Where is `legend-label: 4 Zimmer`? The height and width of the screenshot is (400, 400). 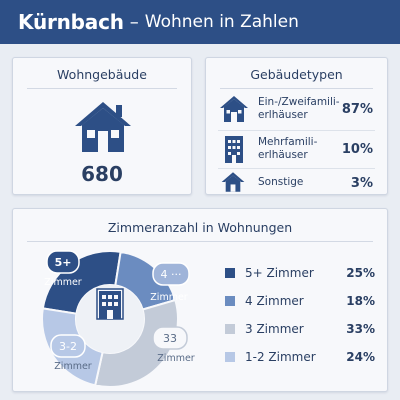 legend-label: 4 Zimmer is located at coordinates (274, 301).